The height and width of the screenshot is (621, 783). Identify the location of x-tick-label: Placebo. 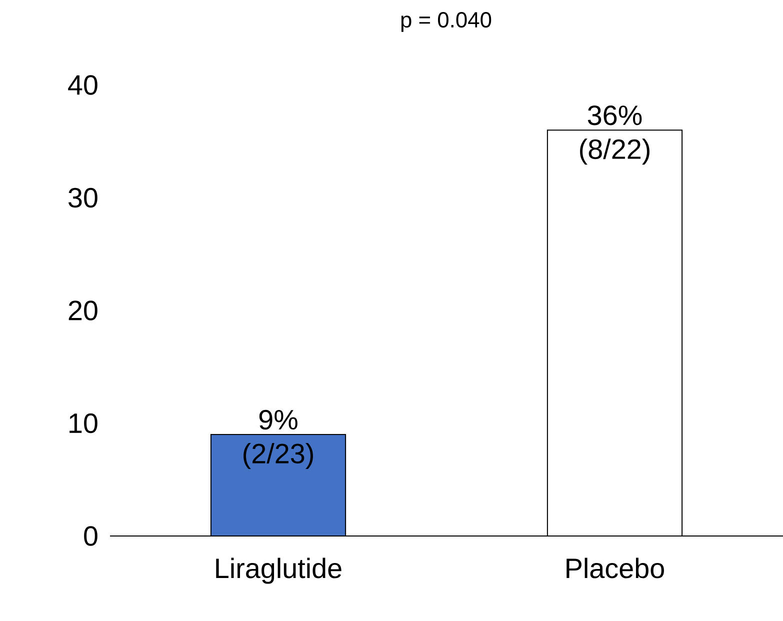
(615, 568).